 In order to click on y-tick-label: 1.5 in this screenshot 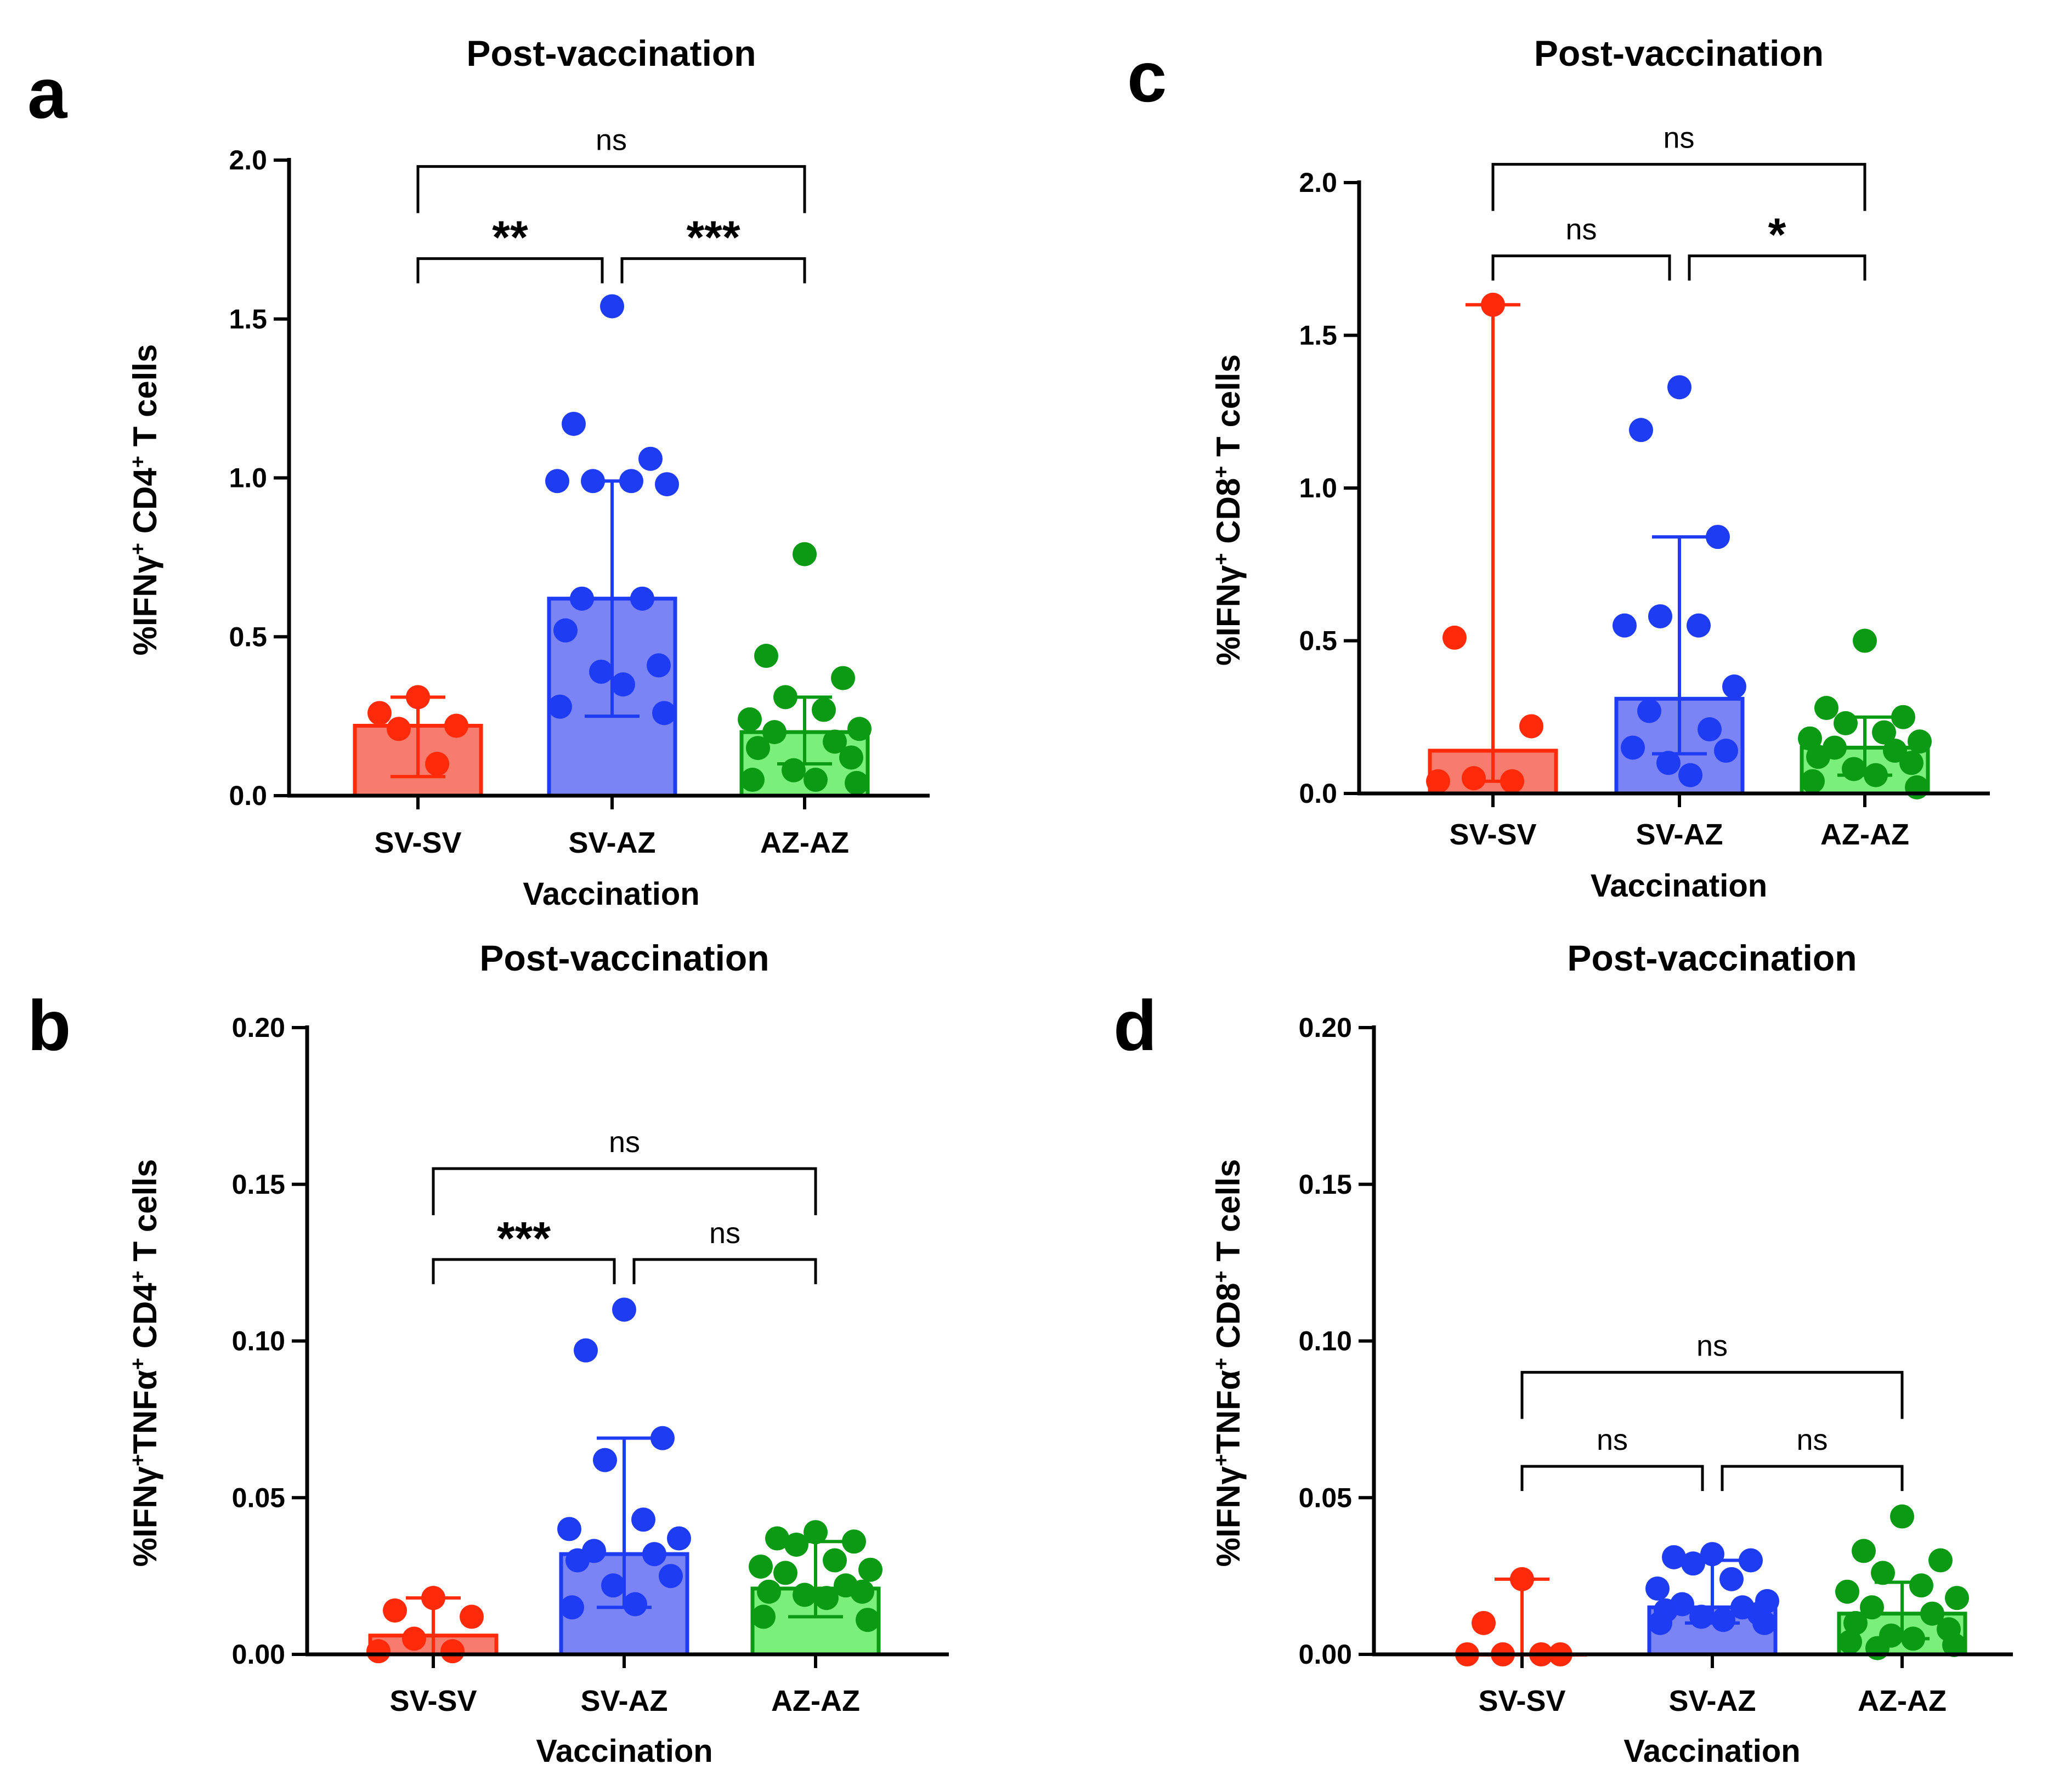, I will do `click(248, 319)`.